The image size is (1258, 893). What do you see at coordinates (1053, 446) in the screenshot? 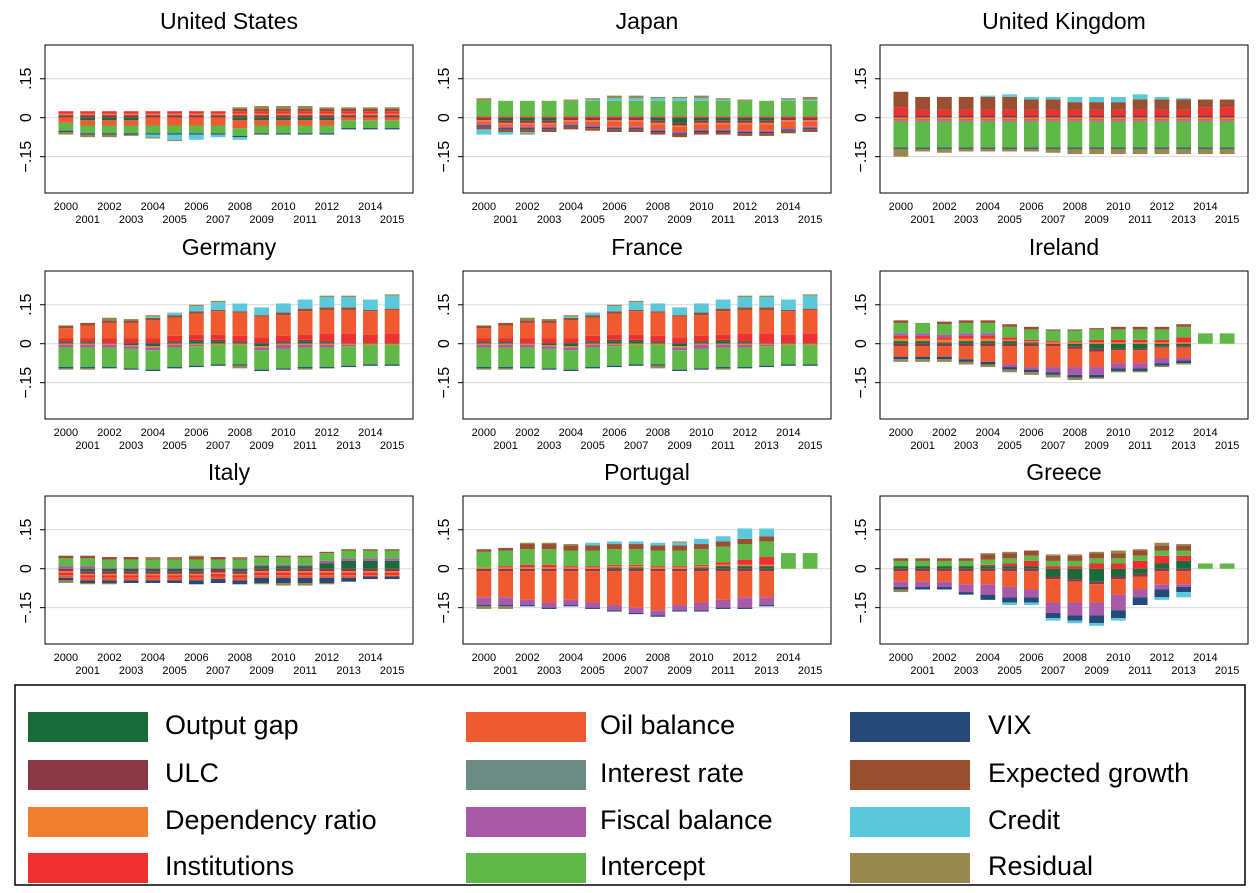
I see `x-tick-label: 2007` at bounding box center [1053, 446].